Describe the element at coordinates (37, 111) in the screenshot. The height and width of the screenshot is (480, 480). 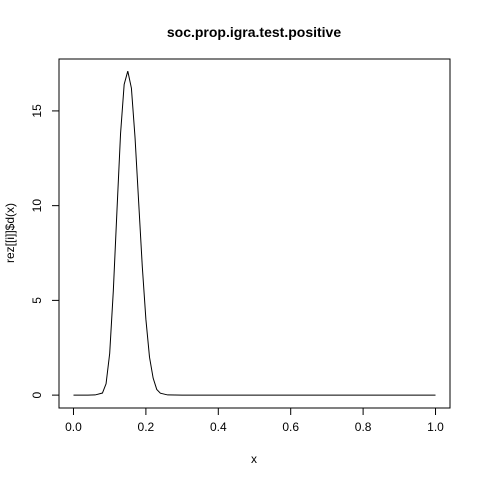
I see `y-tick-label: 15` at that location.